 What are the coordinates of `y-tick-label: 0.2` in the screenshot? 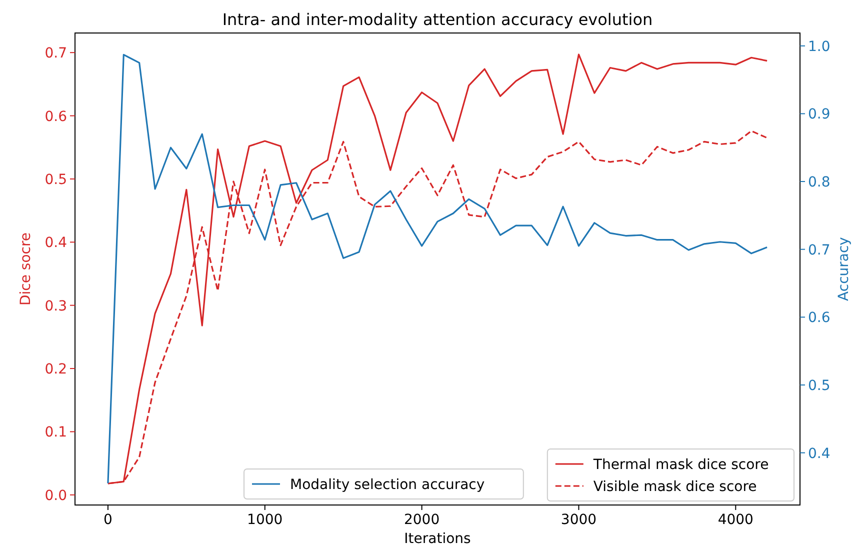 It's located at (55, 370).